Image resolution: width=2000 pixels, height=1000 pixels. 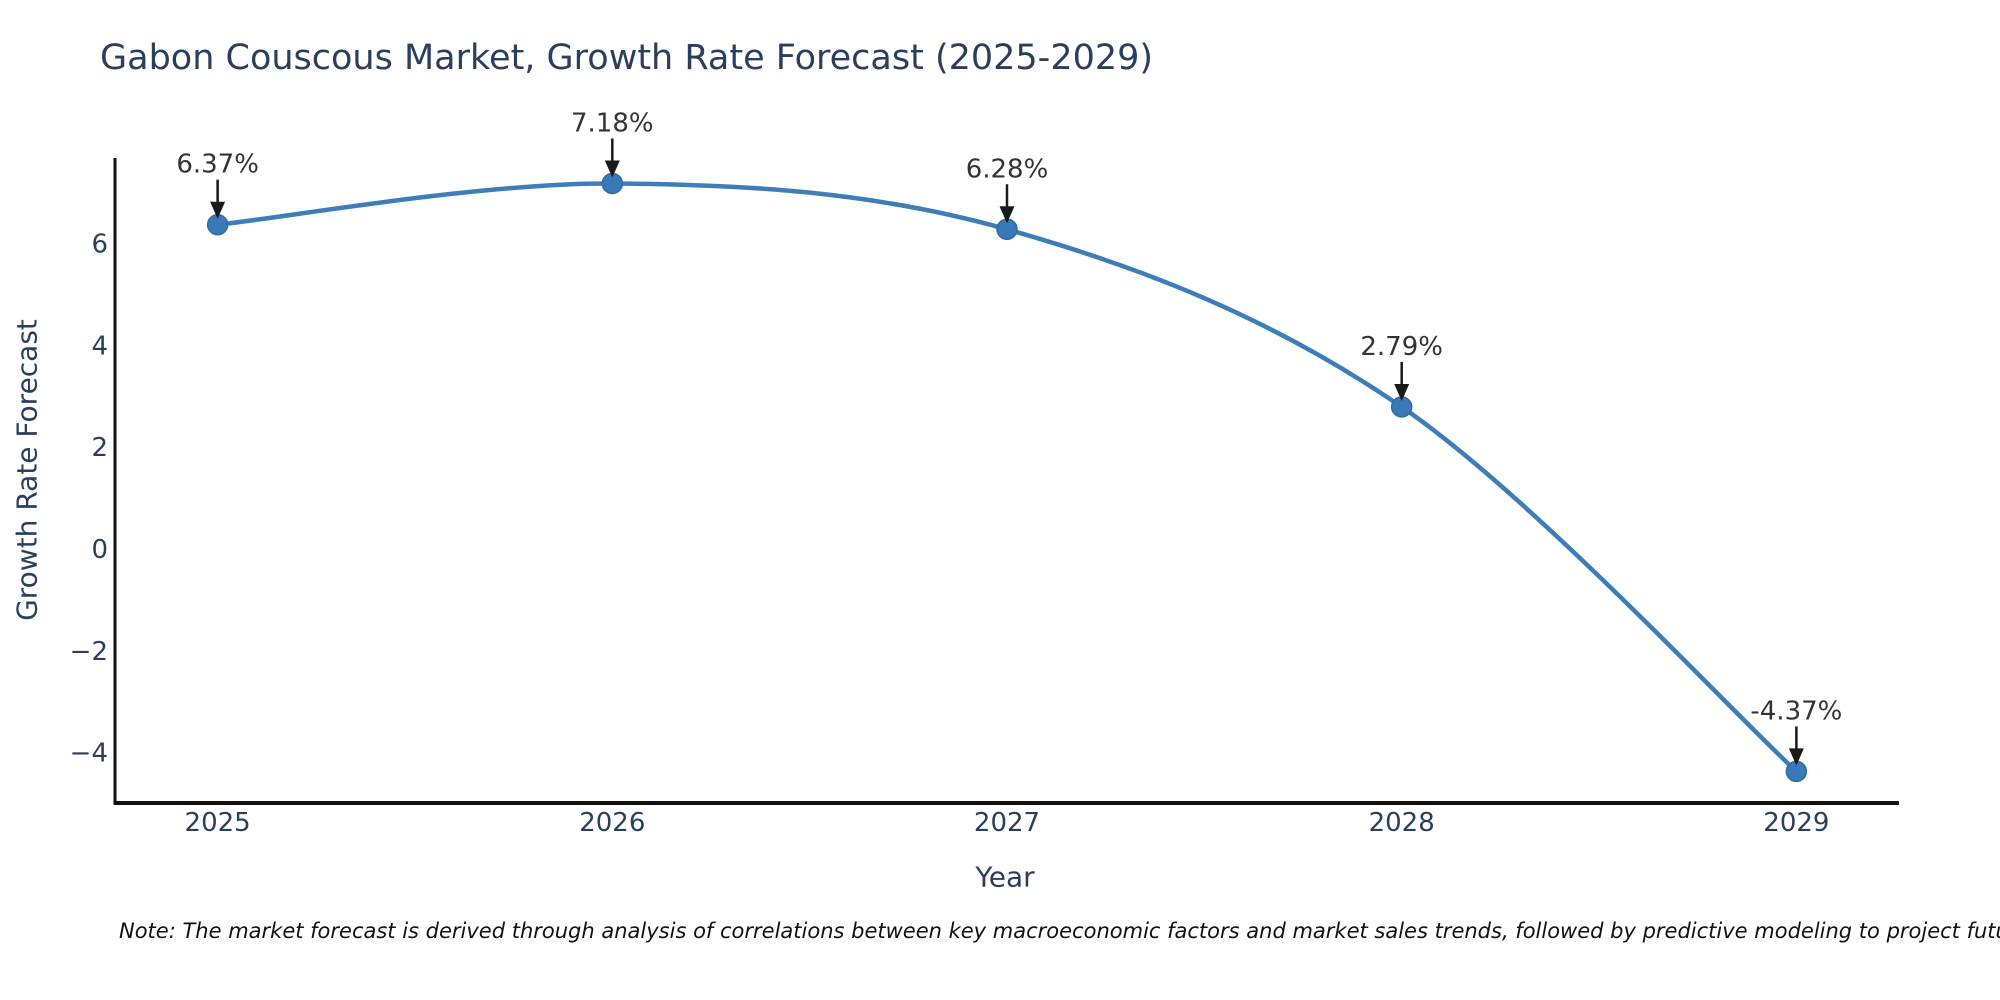 I want to click on y-axis-title: Growth Rate Forecast, so click(x=27, y=470).